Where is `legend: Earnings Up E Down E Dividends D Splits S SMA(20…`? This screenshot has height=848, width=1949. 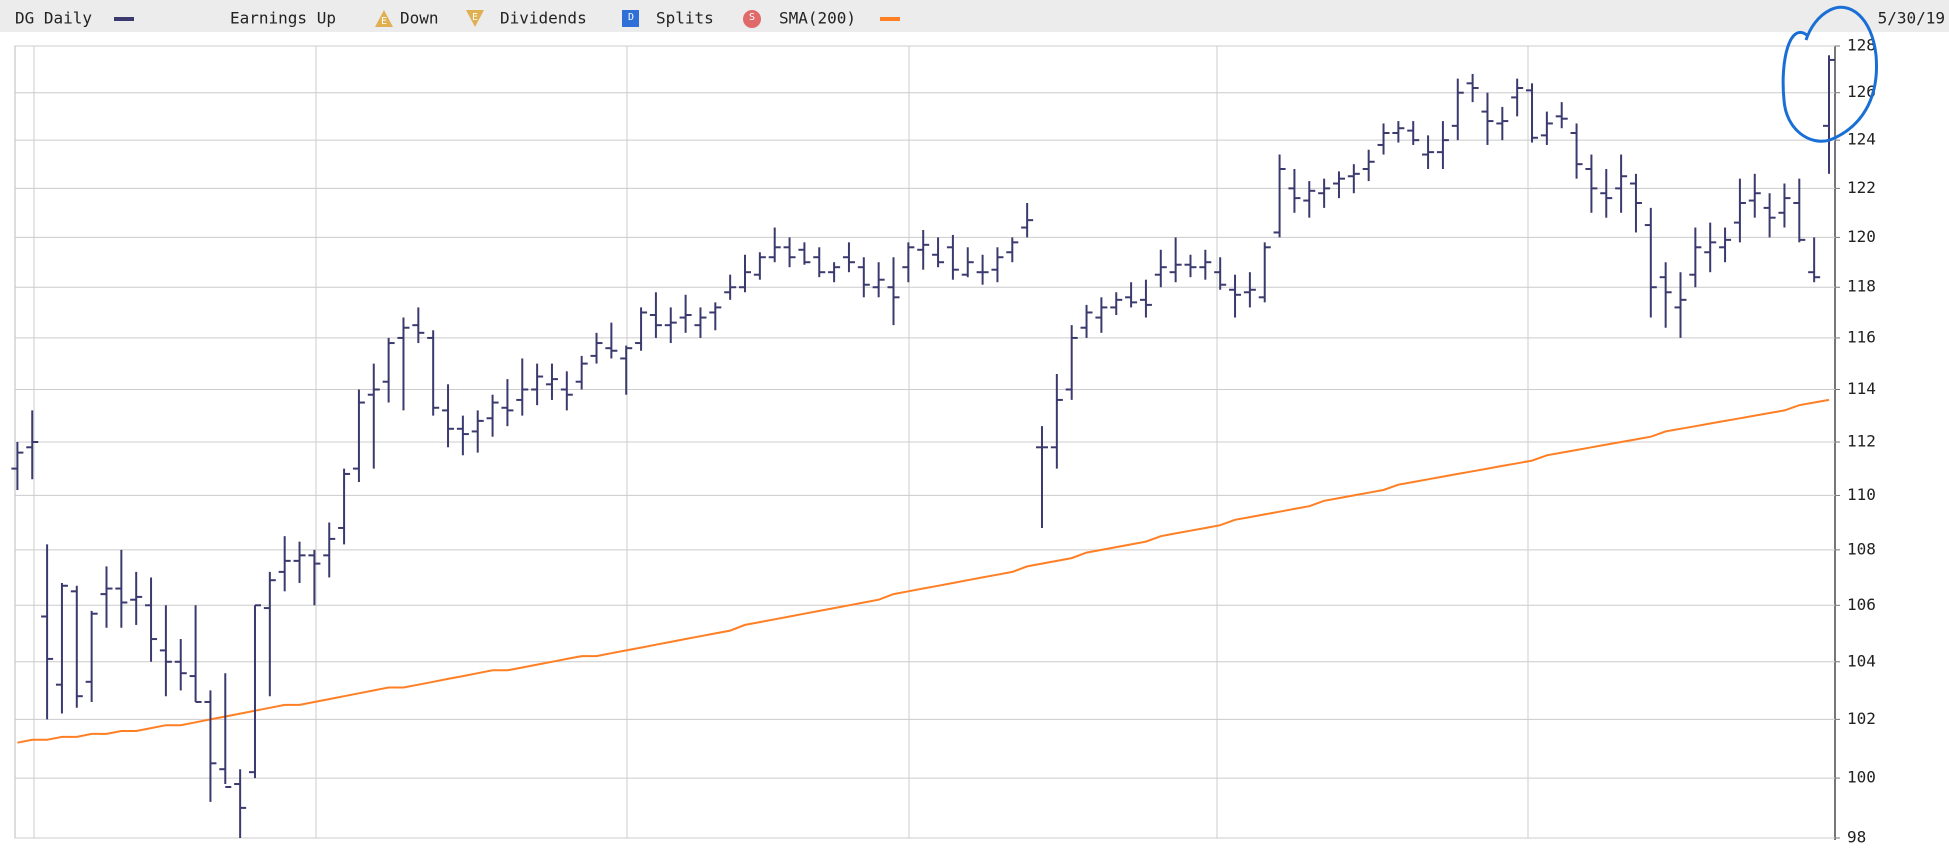 legend: Earnings Up E Down E Dividends D Splits S SMA(20… is located at coordinates (507, 18).